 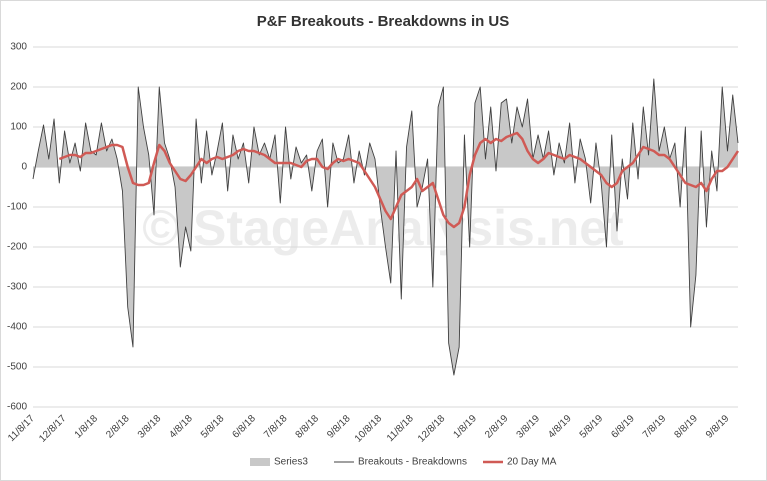 What do you see at coordinates (532, 462) in the screenshot?
I see `legend-label: 20 Day MA` at bounding box center [532, 462].